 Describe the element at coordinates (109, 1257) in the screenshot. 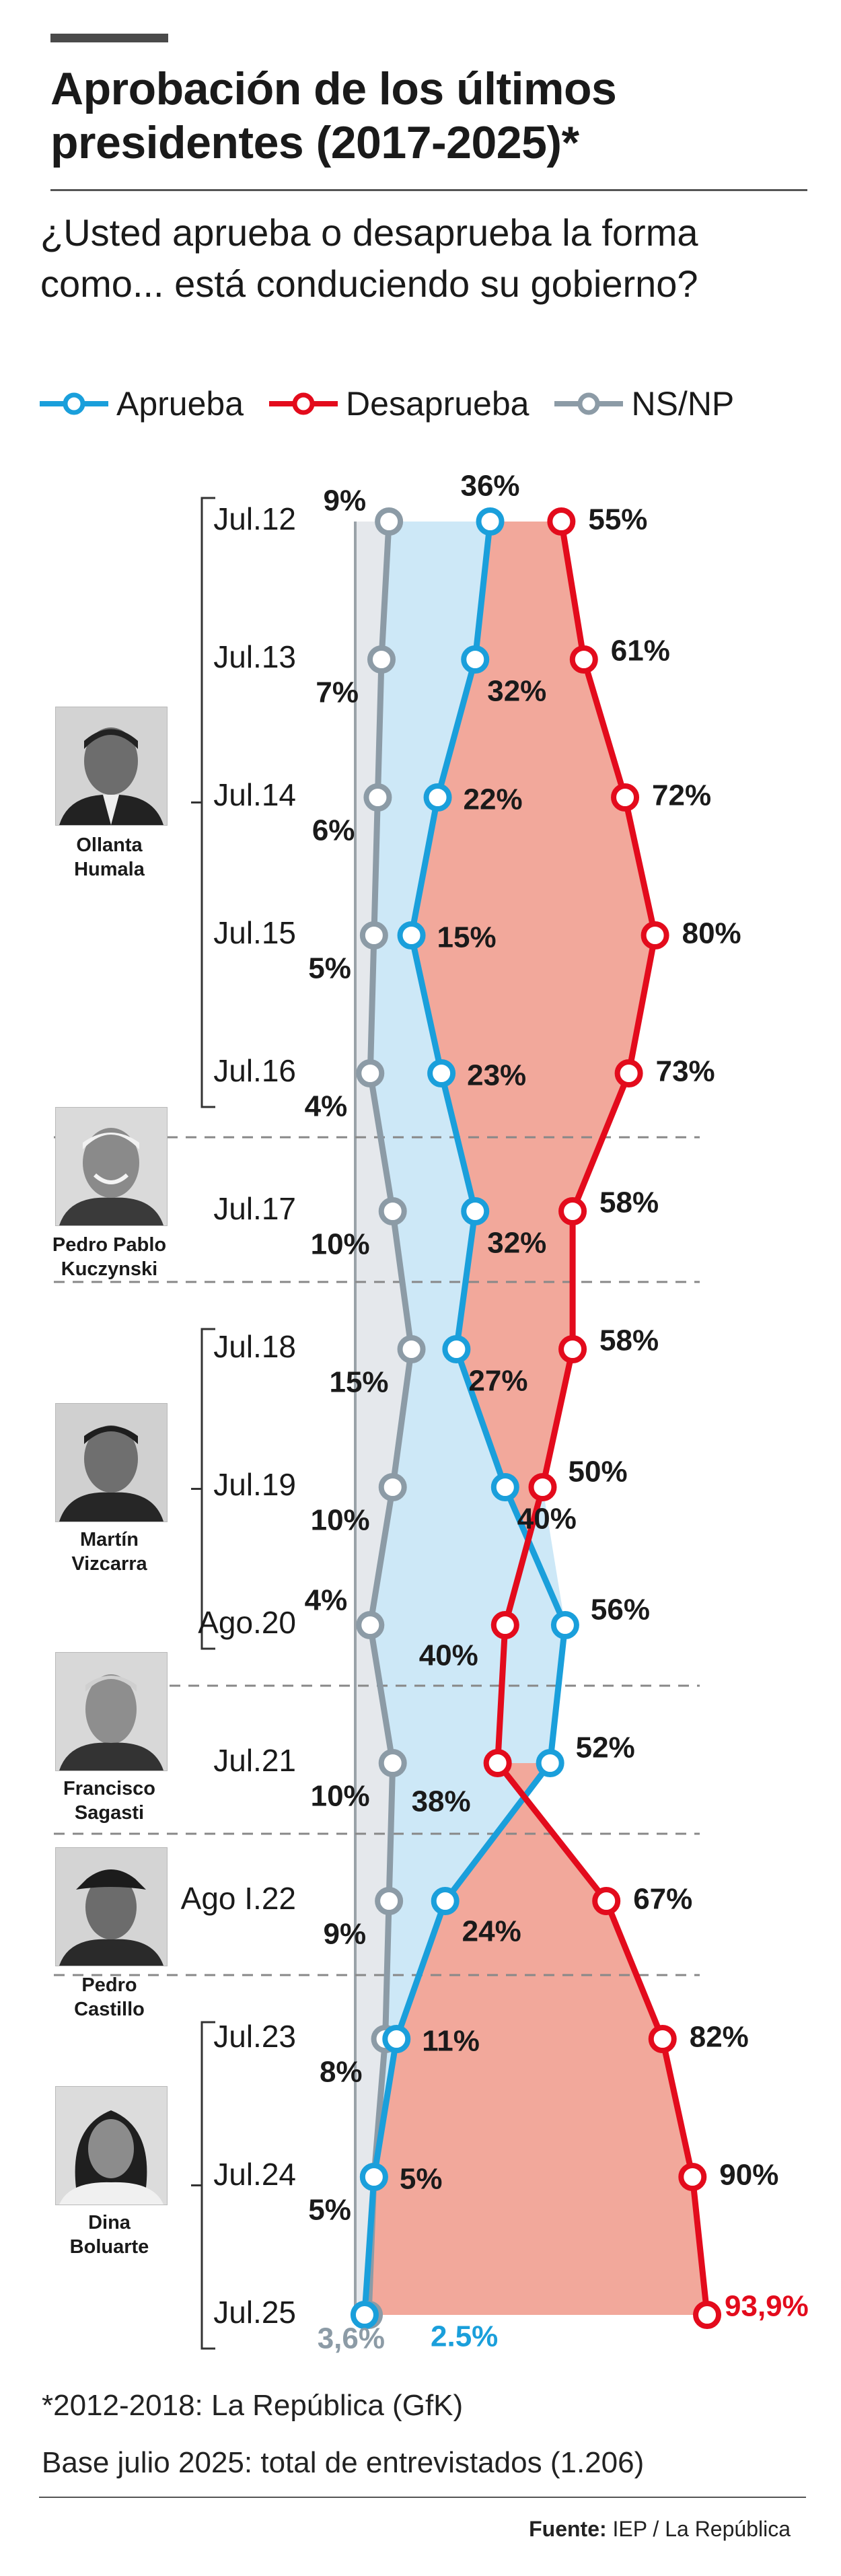

I see `president-name-kuczynski: Pedro Pablo Kuczynski` at that location.